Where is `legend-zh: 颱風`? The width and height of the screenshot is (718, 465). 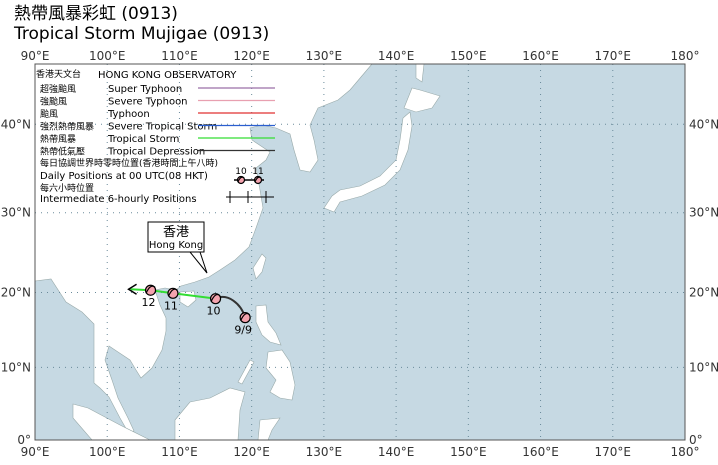 legend-zh: 颱風 is located at coordinates (49, 114).